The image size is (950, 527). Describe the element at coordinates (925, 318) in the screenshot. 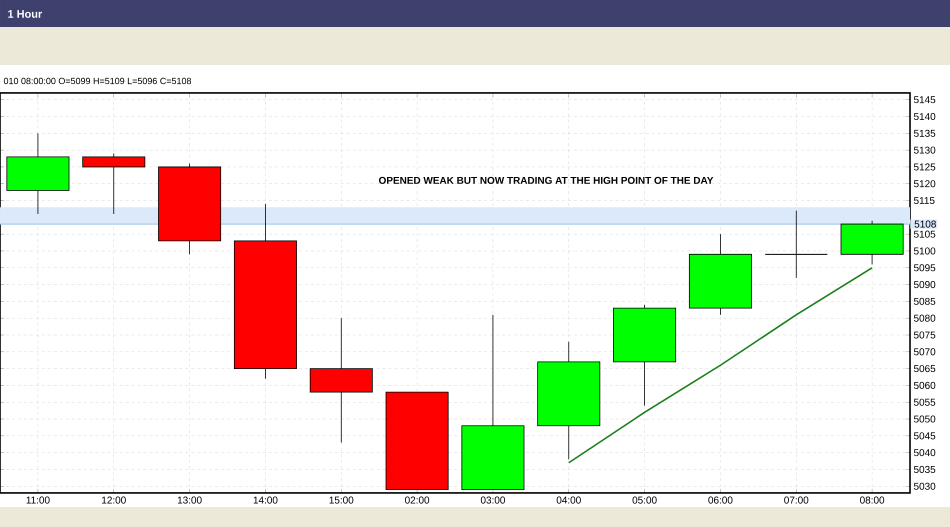

I see `y-tick-label: 5080` at that location.